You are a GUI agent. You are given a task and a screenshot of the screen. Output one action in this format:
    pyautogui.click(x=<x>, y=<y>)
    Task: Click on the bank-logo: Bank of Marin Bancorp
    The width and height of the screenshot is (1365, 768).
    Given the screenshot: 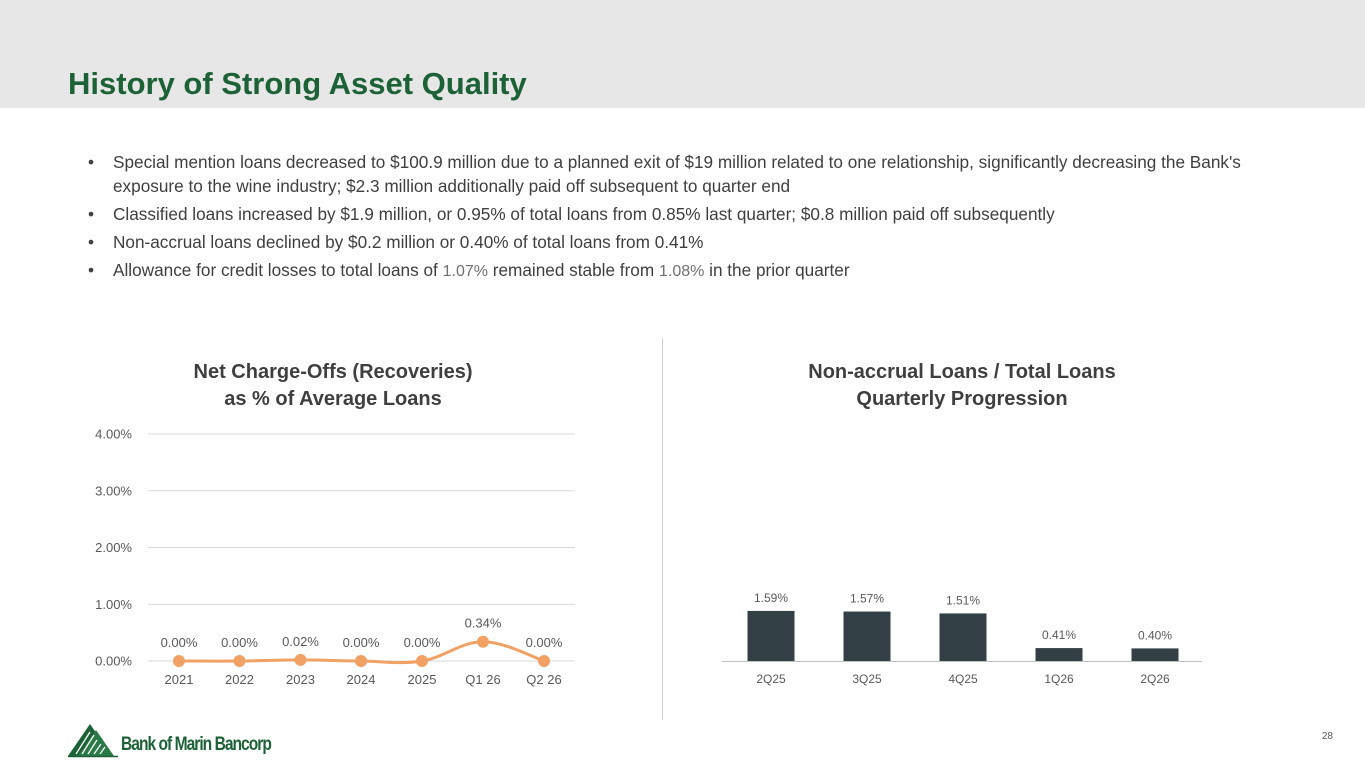 What is the action you would take?
    pyautogui.click(x=181, y=739)
    